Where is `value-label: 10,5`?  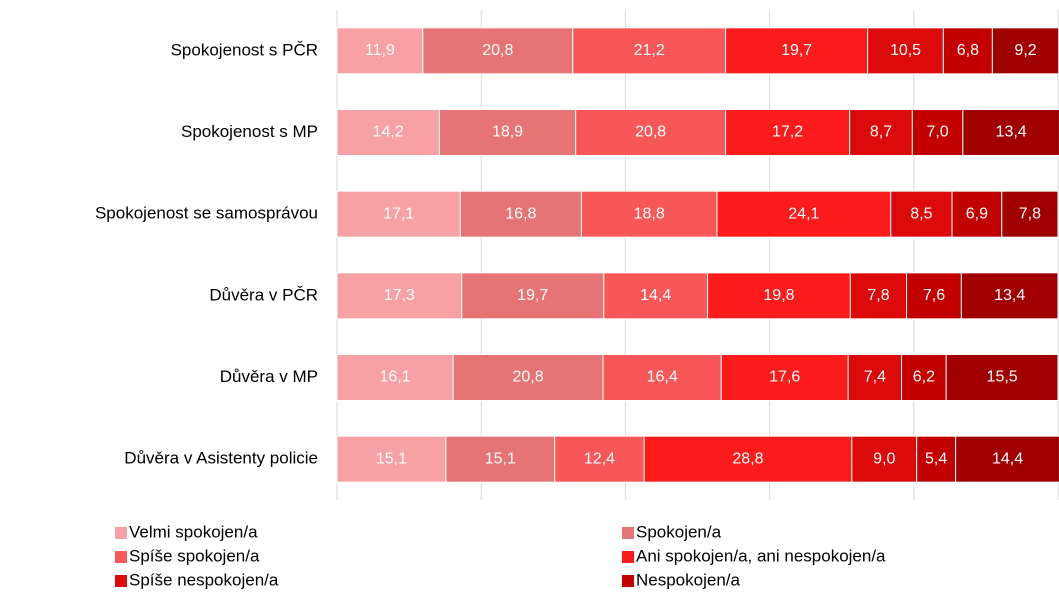
value-label: 10,5 is located at coordinates (905, 50).